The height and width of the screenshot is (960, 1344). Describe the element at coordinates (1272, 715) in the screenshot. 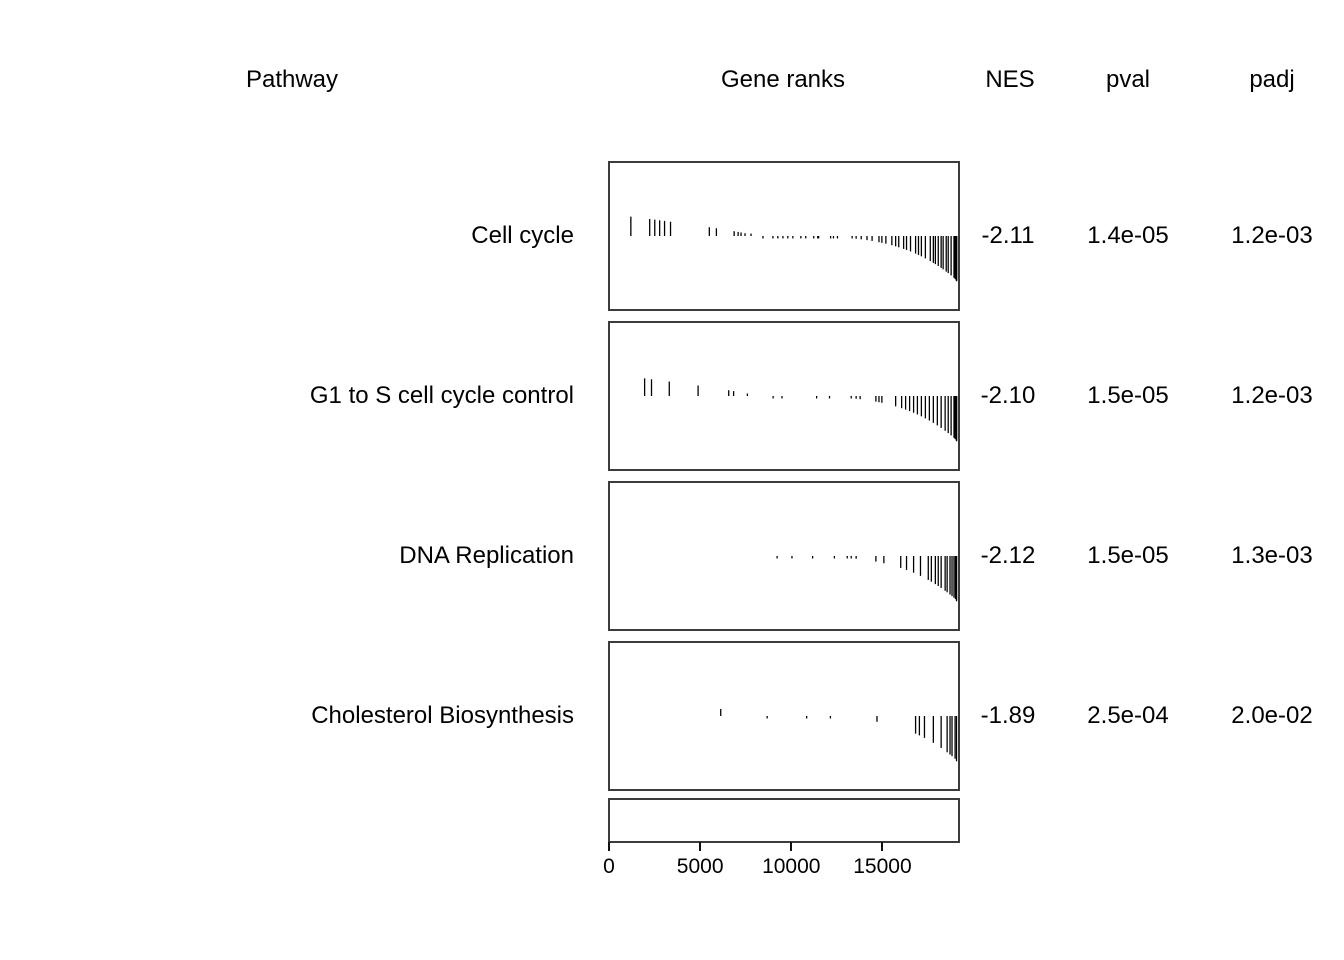

I see `padj-value: 2.0e-02` at that location.